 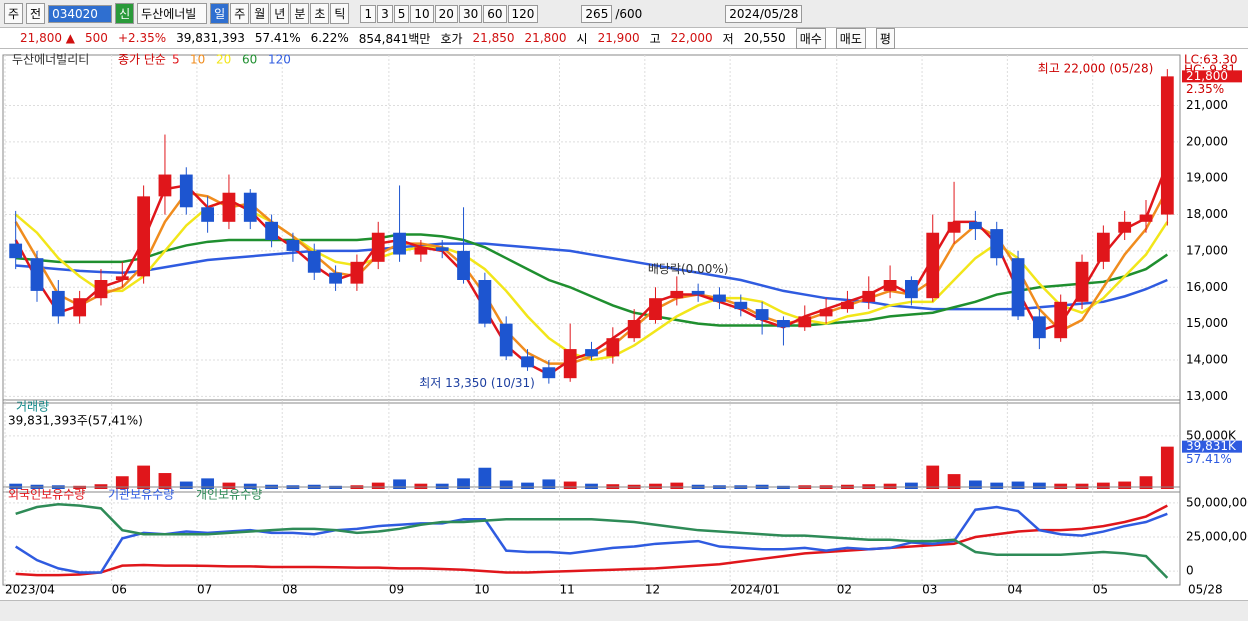 I want to click on panel, so click(x=591, y=446).